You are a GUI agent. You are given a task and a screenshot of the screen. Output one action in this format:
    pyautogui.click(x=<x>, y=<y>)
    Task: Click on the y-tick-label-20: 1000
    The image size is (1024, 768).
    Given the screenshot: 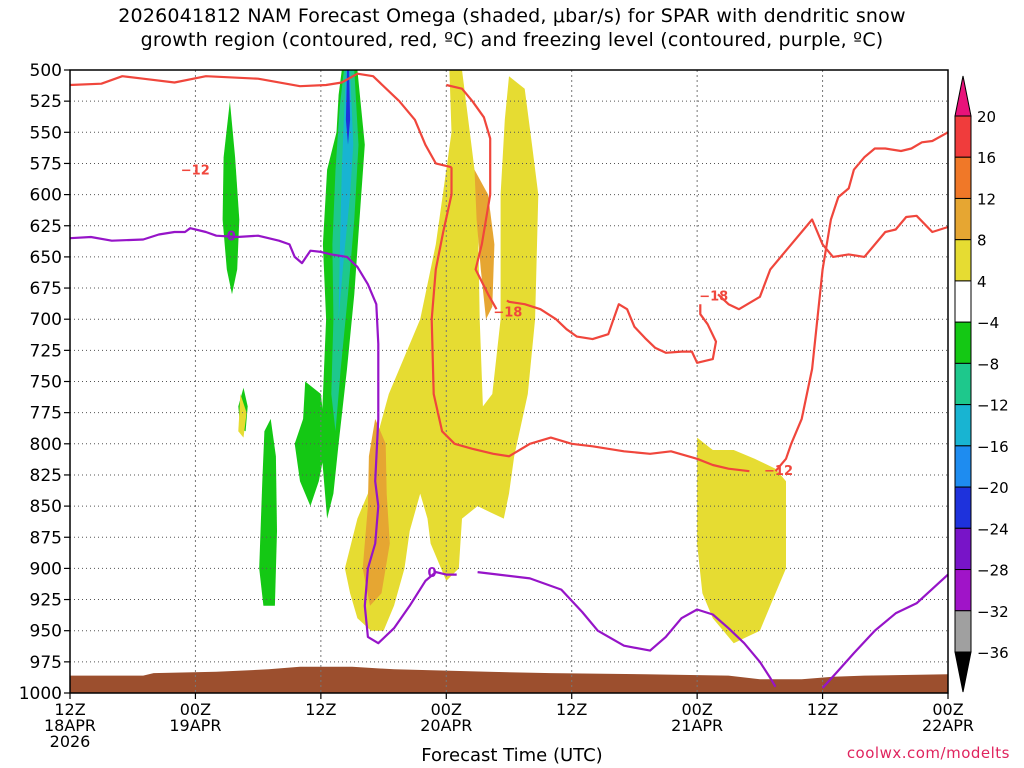 What is the action you would take?
    pyautogui.click(x=40, y=694)
    